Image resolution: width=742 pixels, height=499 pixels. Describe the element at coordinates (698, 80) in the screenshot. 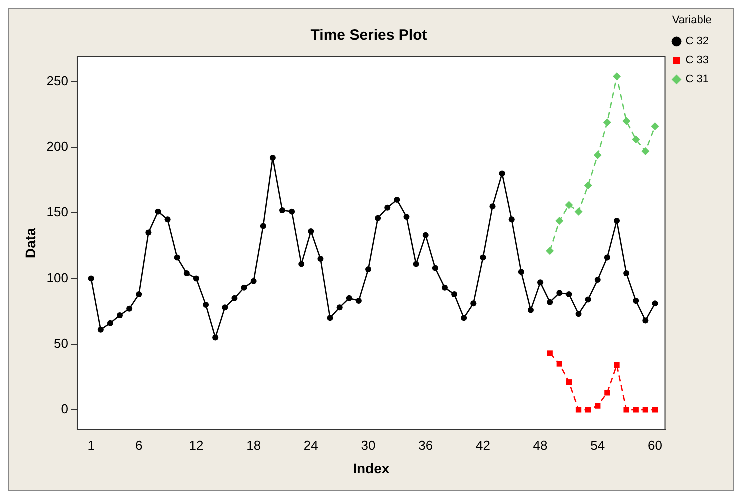

I see `legend-label: C 31` at that location.